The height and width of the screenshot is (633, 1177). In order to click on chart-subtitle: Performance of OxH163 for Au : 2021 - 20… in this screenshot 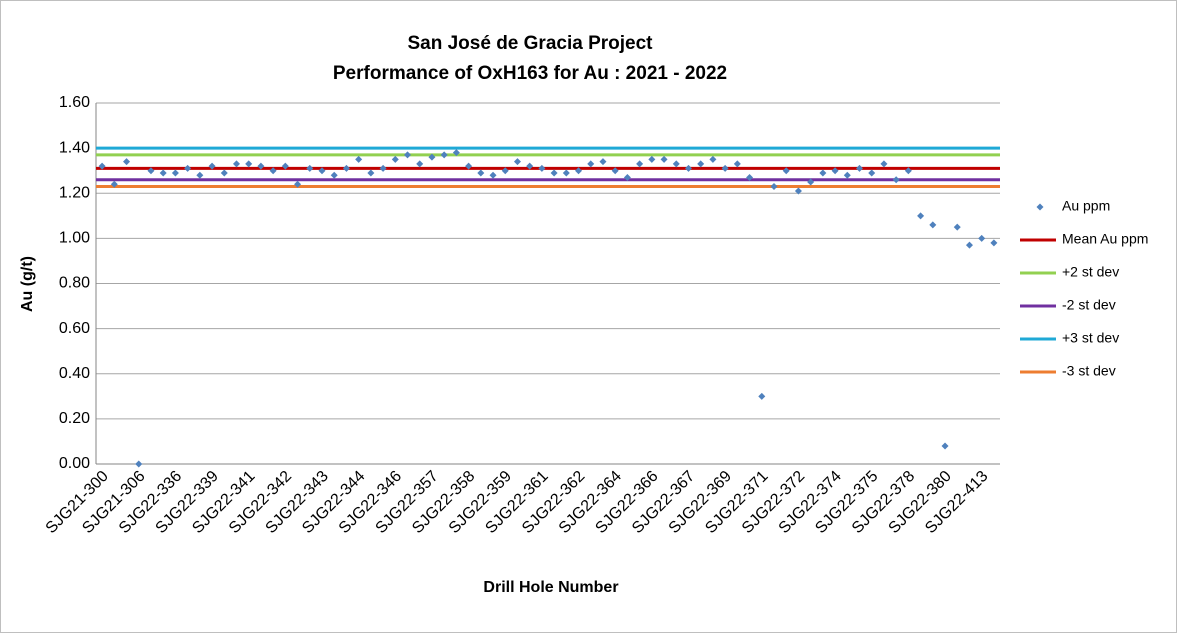, I will do `click(530, 73)`.